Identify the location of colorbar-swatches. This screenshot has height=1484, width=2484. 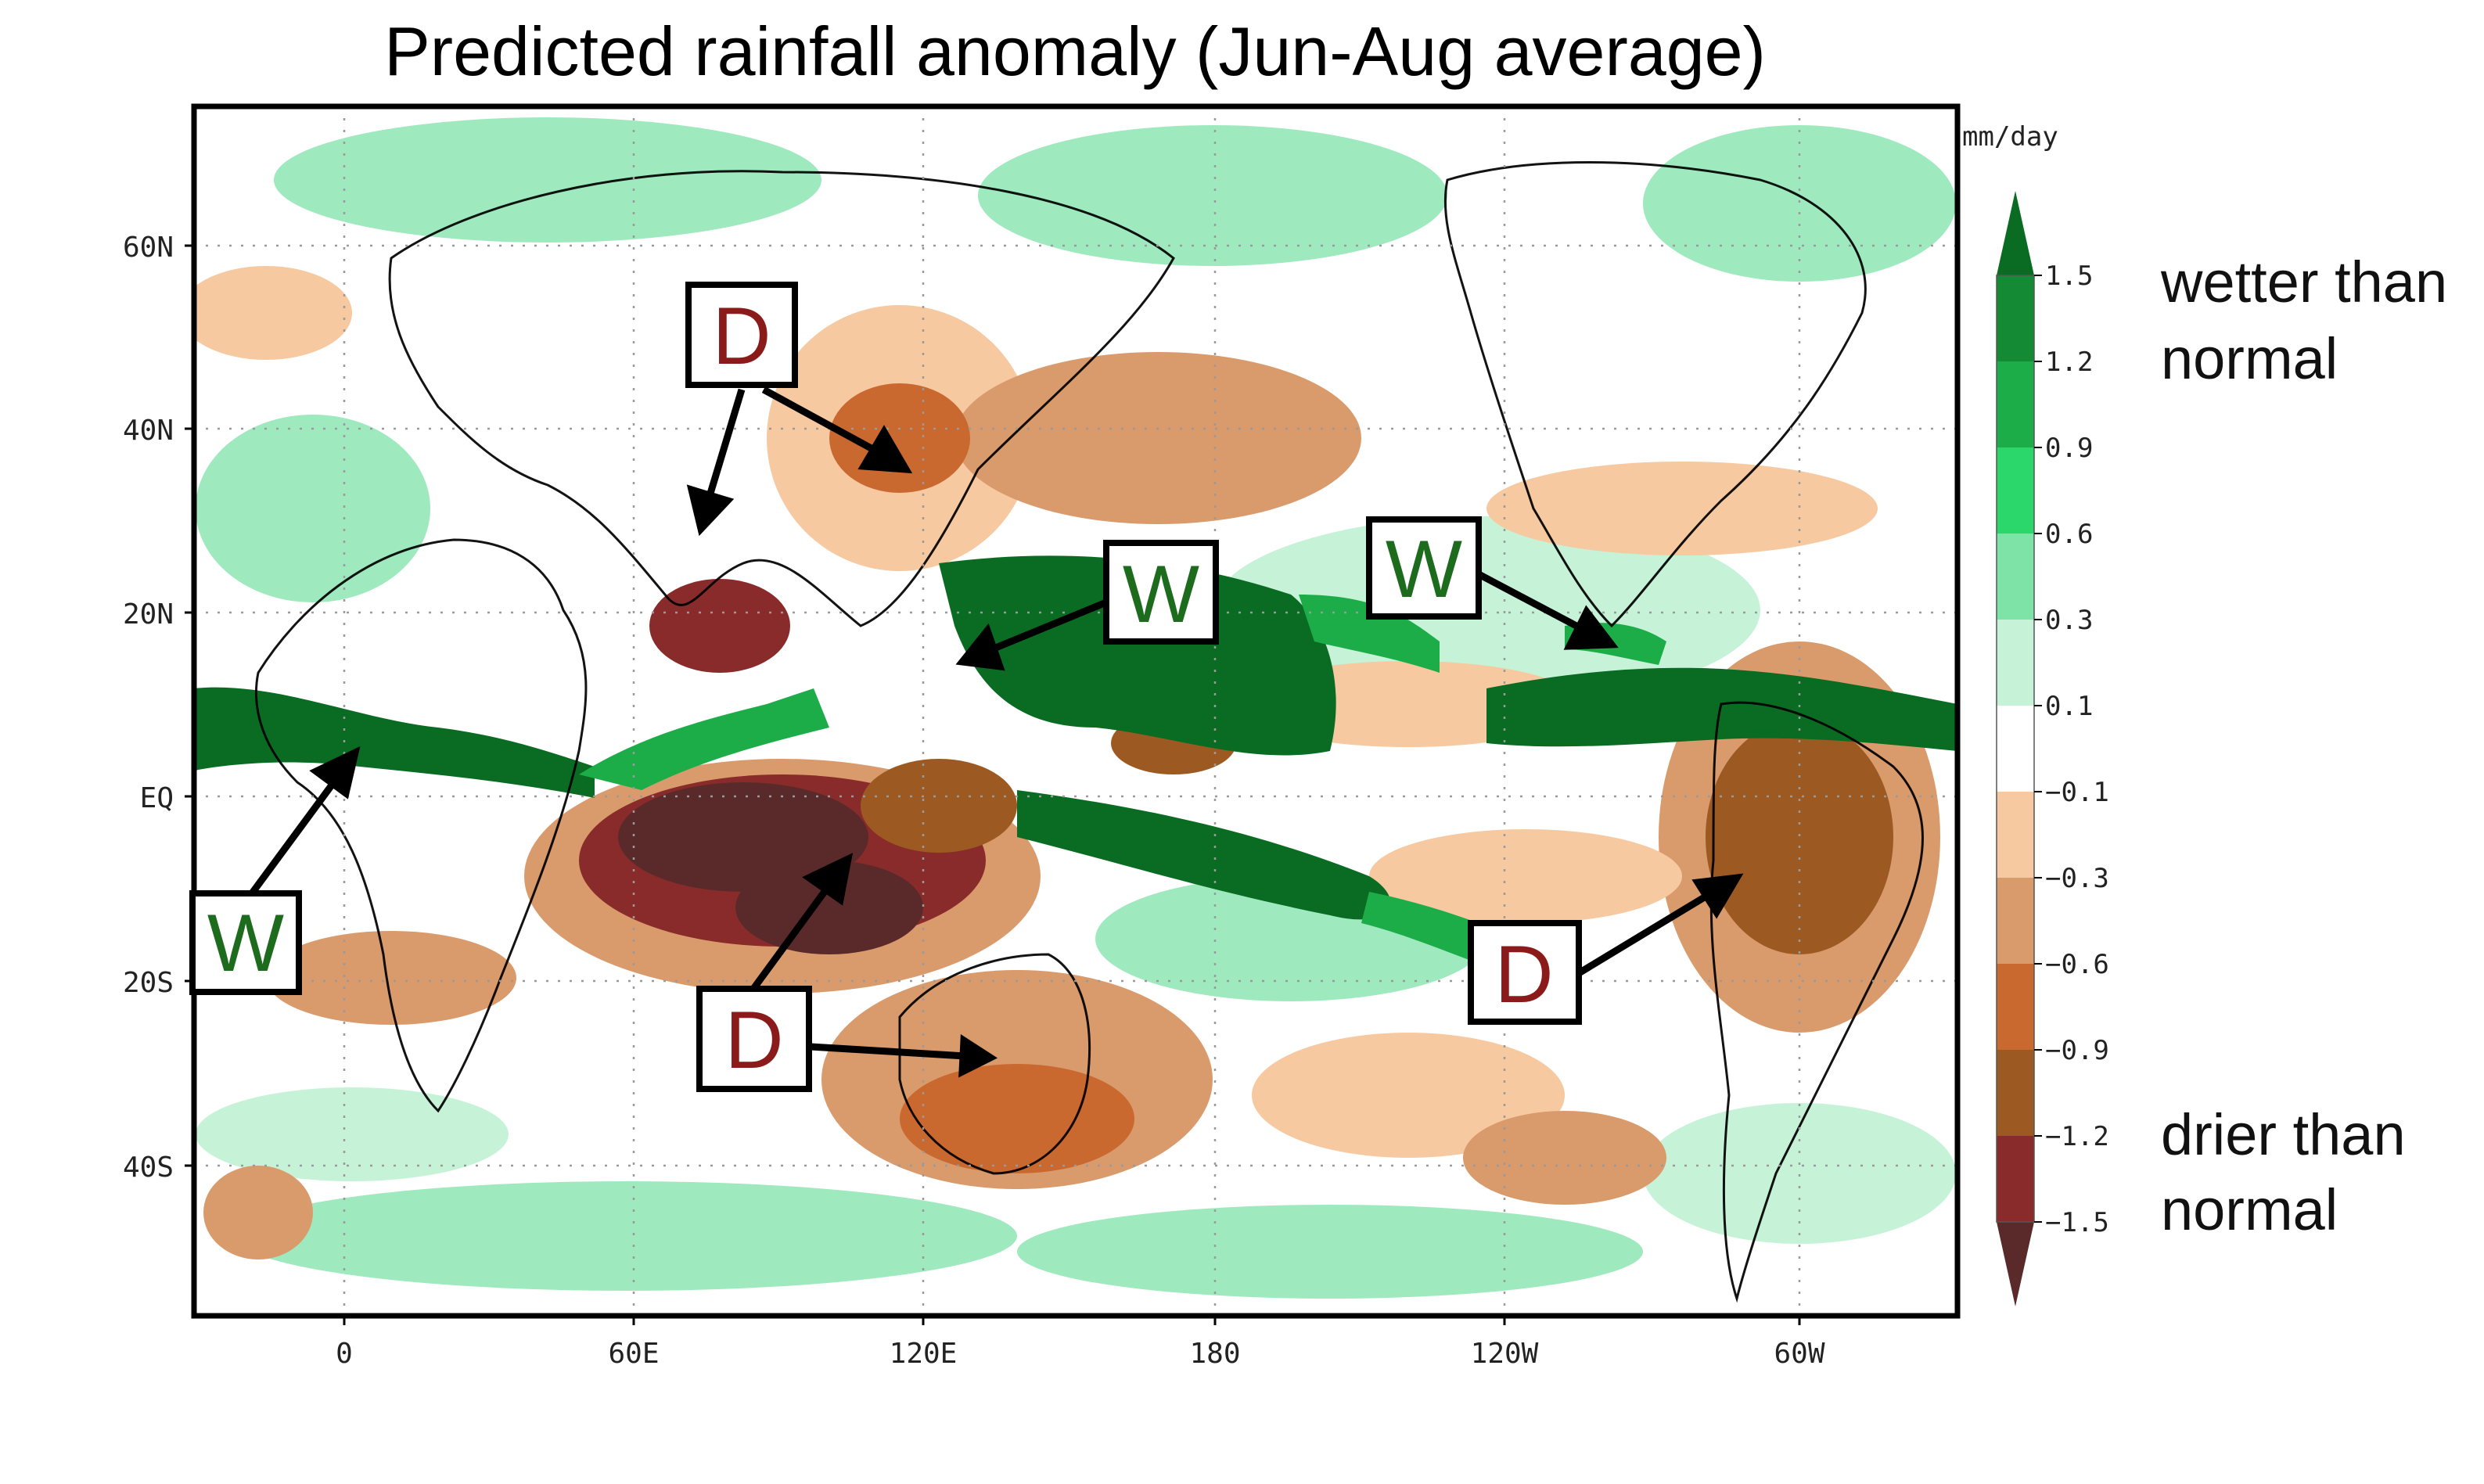
(2015, 748).